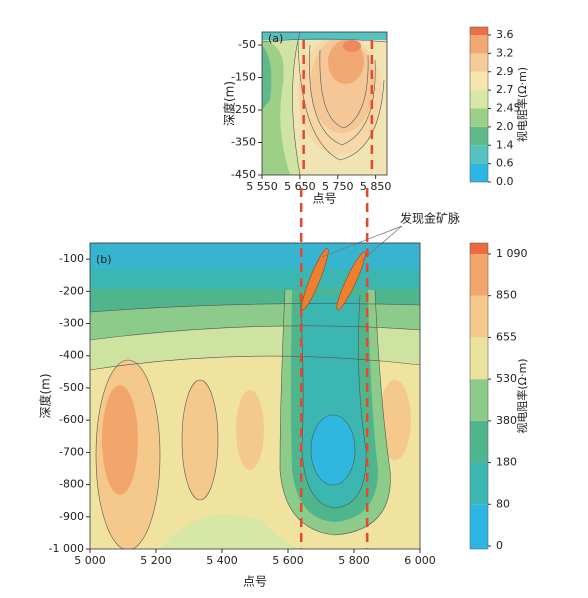 This screenshot has height=598, width=588. I want to click on x-tick-label: 5 400, so click(222, 560).